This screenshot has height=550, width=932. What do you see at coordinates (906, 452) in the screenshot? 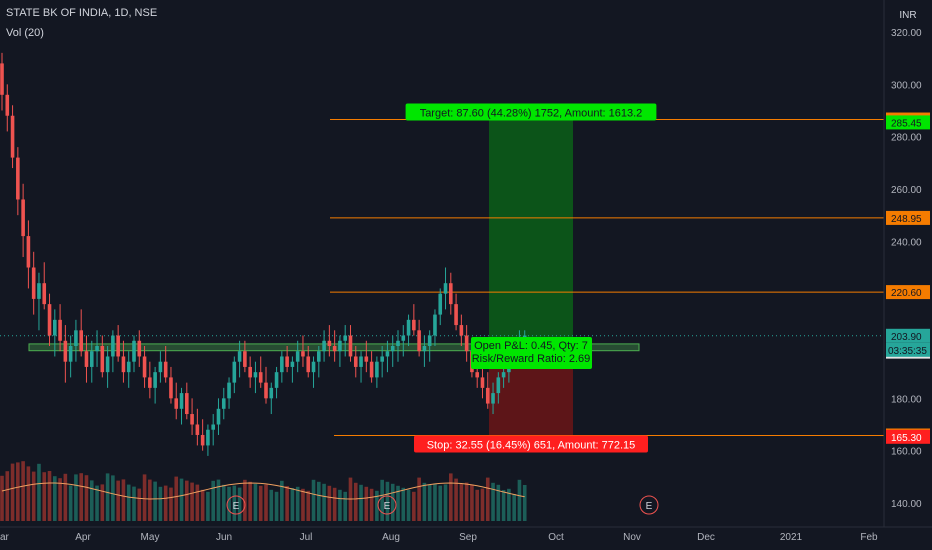
I see `y-tick-label: 160.00` at bounding box center [906, 452].